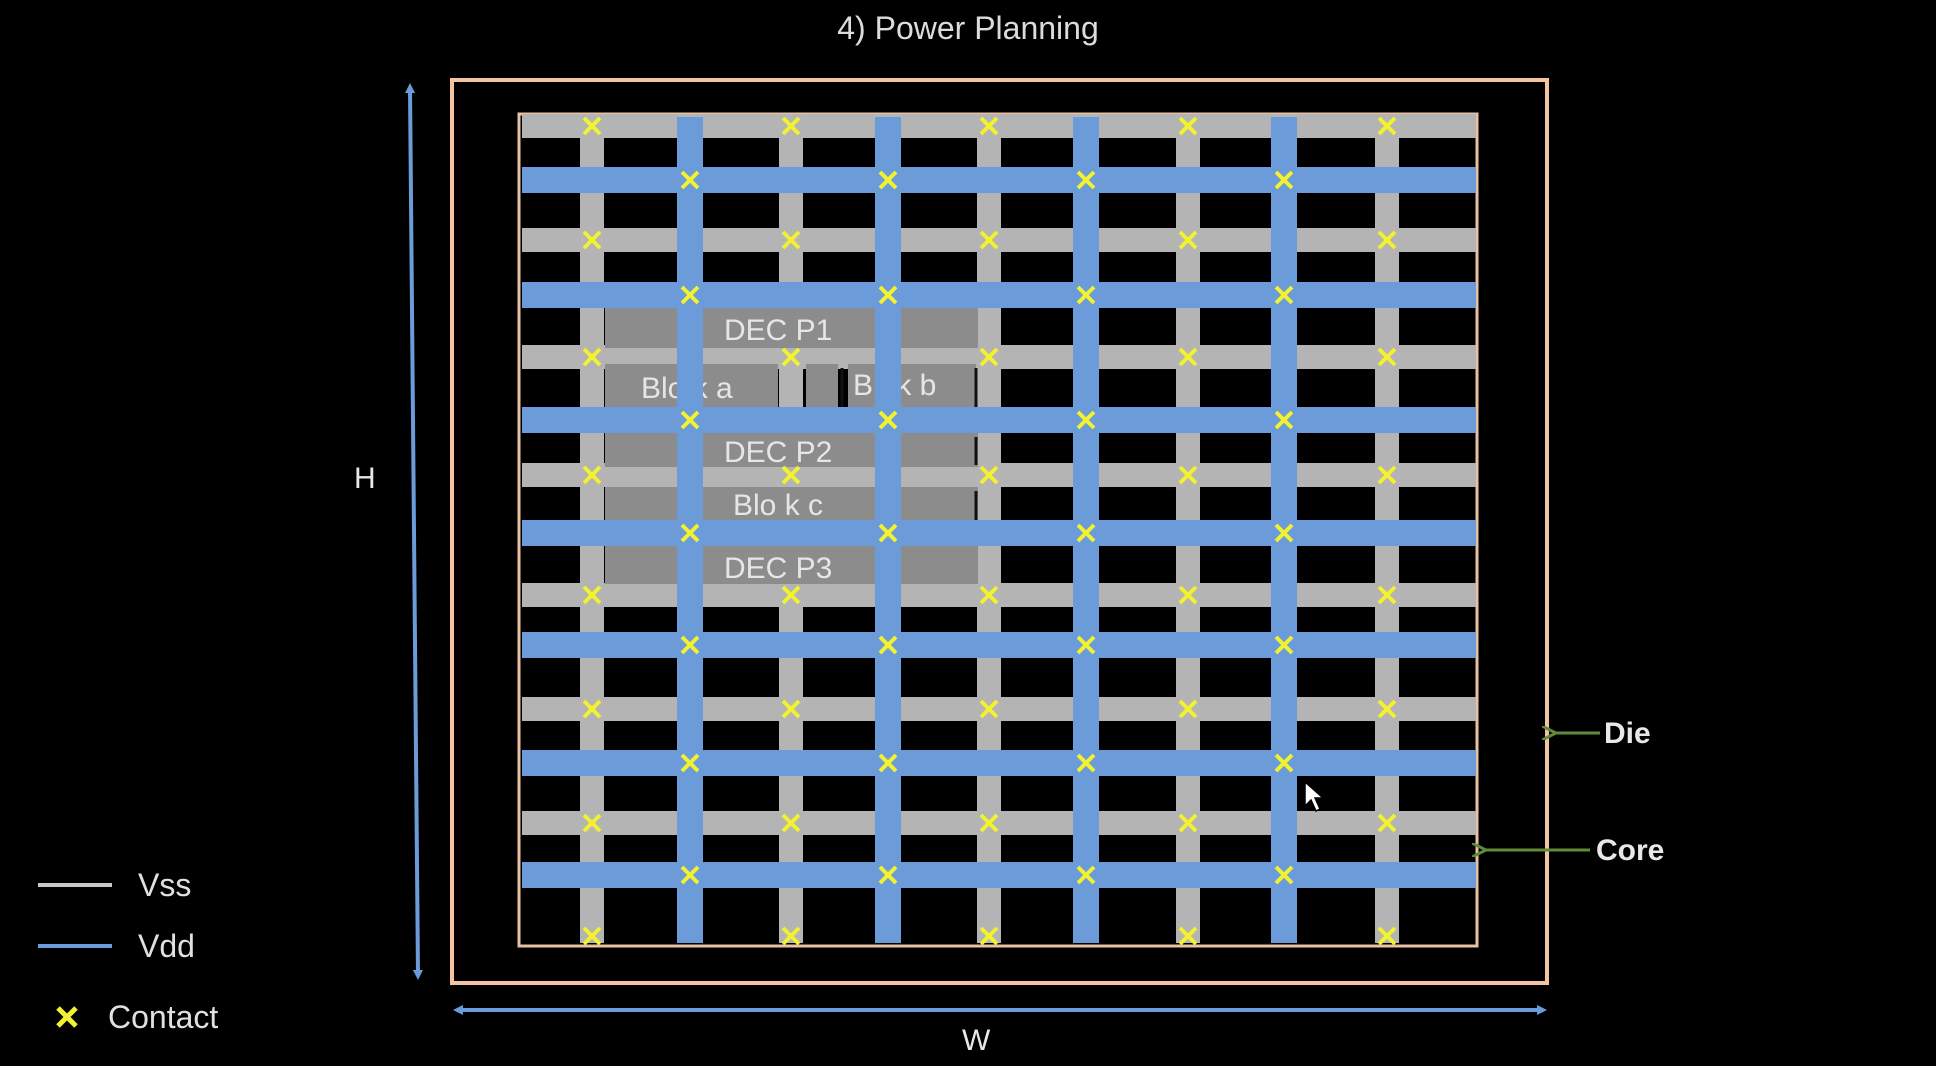 Image resolution: width=1936 pixels, height=1066 pixels. Describe the element at coordinates (164, 885) in the screenshot. I see `legend-vss-label: Vss` at that location.